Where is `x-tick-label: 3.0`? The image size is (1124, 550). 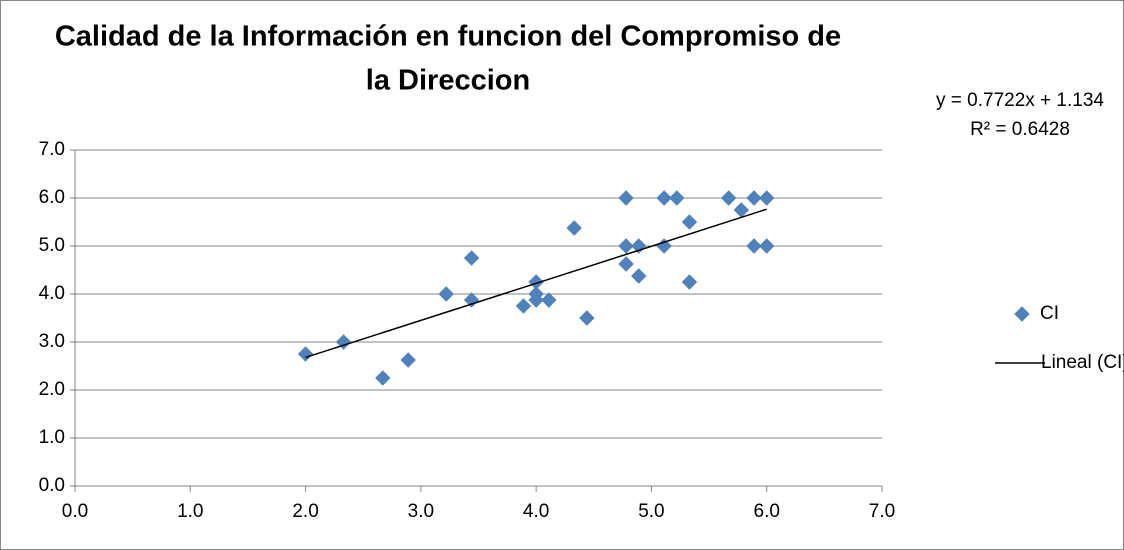
x-tick-label: 3.0 is located at coordinates (421, 511).